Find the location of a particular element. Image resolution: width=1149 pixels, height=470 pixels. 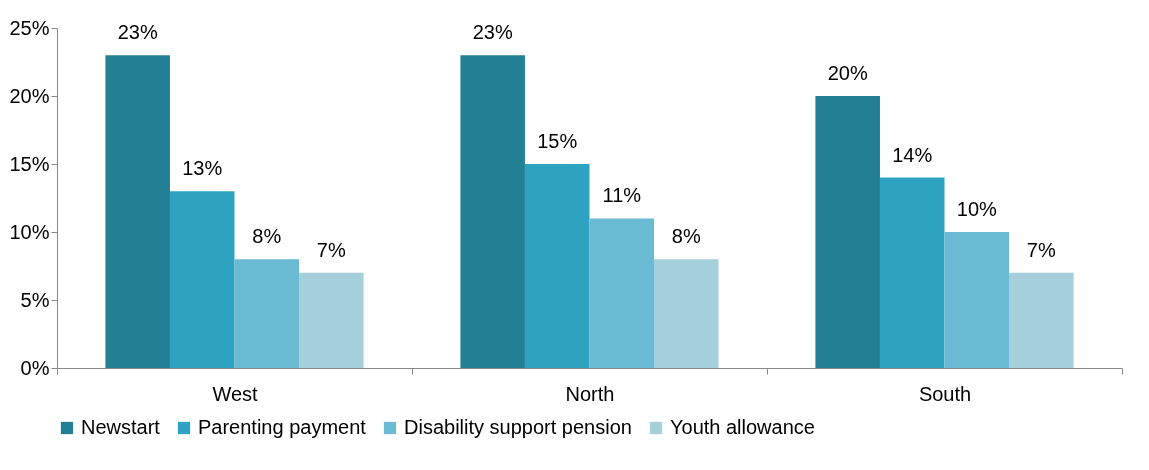

legend-label: Youth allowance is located at coordinates (742, 427).